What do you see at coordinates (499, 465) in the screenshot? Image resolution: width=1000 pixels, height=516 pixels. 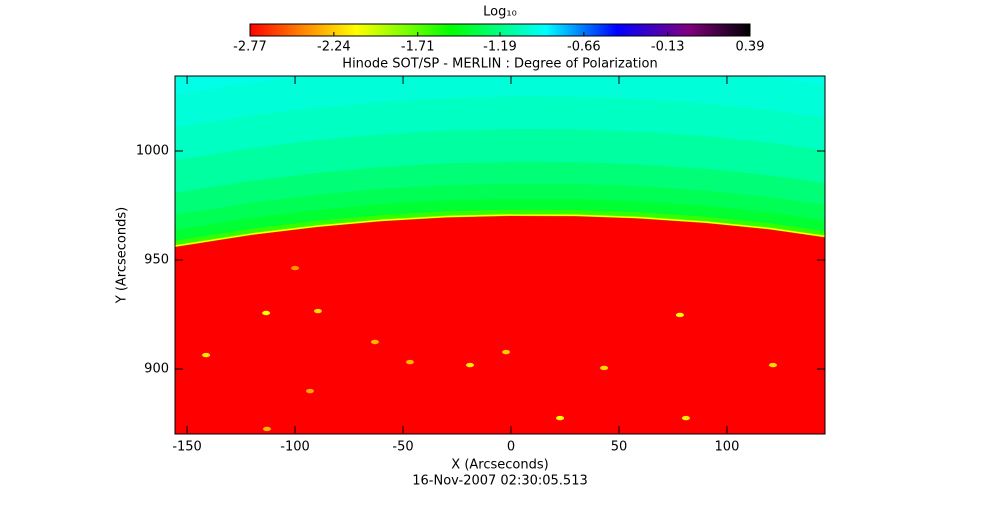 I see `x-axis-label: X (Arcseconds)` at bounding box center [499, 465].